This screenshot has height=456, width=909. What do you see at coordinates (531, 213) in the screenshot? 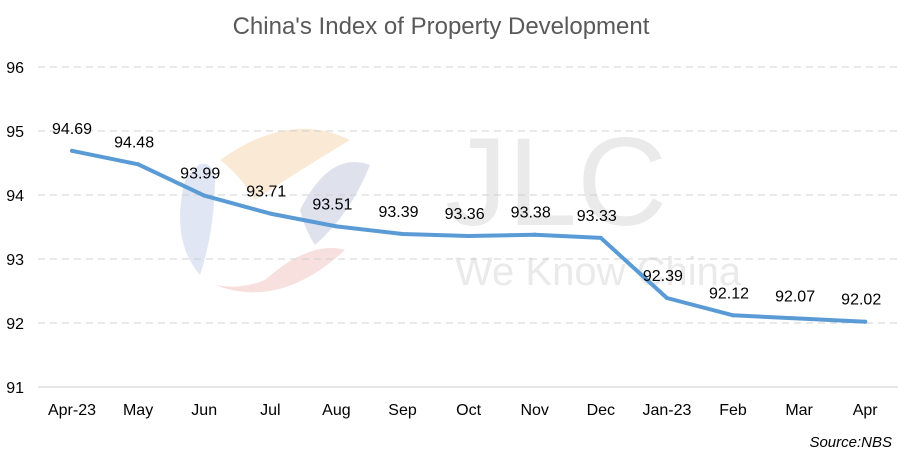
I see `data-label: 93.38` at bounding box center [531, 213].